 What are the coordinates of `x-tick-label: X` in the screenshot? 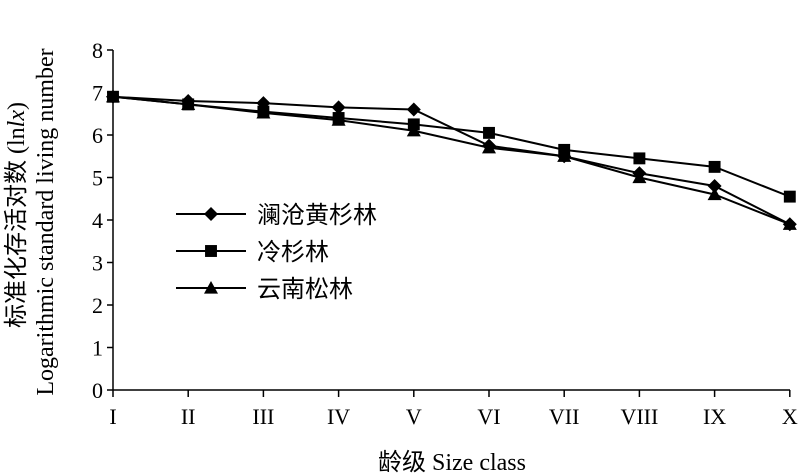 It's located at (790, 416).